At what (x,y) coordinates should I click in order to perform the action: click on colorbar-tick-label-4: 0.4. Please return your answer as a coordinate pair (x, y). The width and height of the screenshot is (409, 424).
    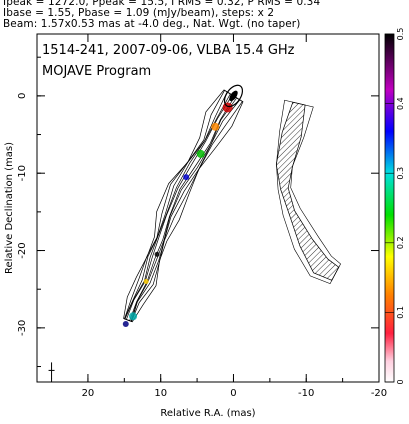
    Looking at the image, I should click on (400, 103).